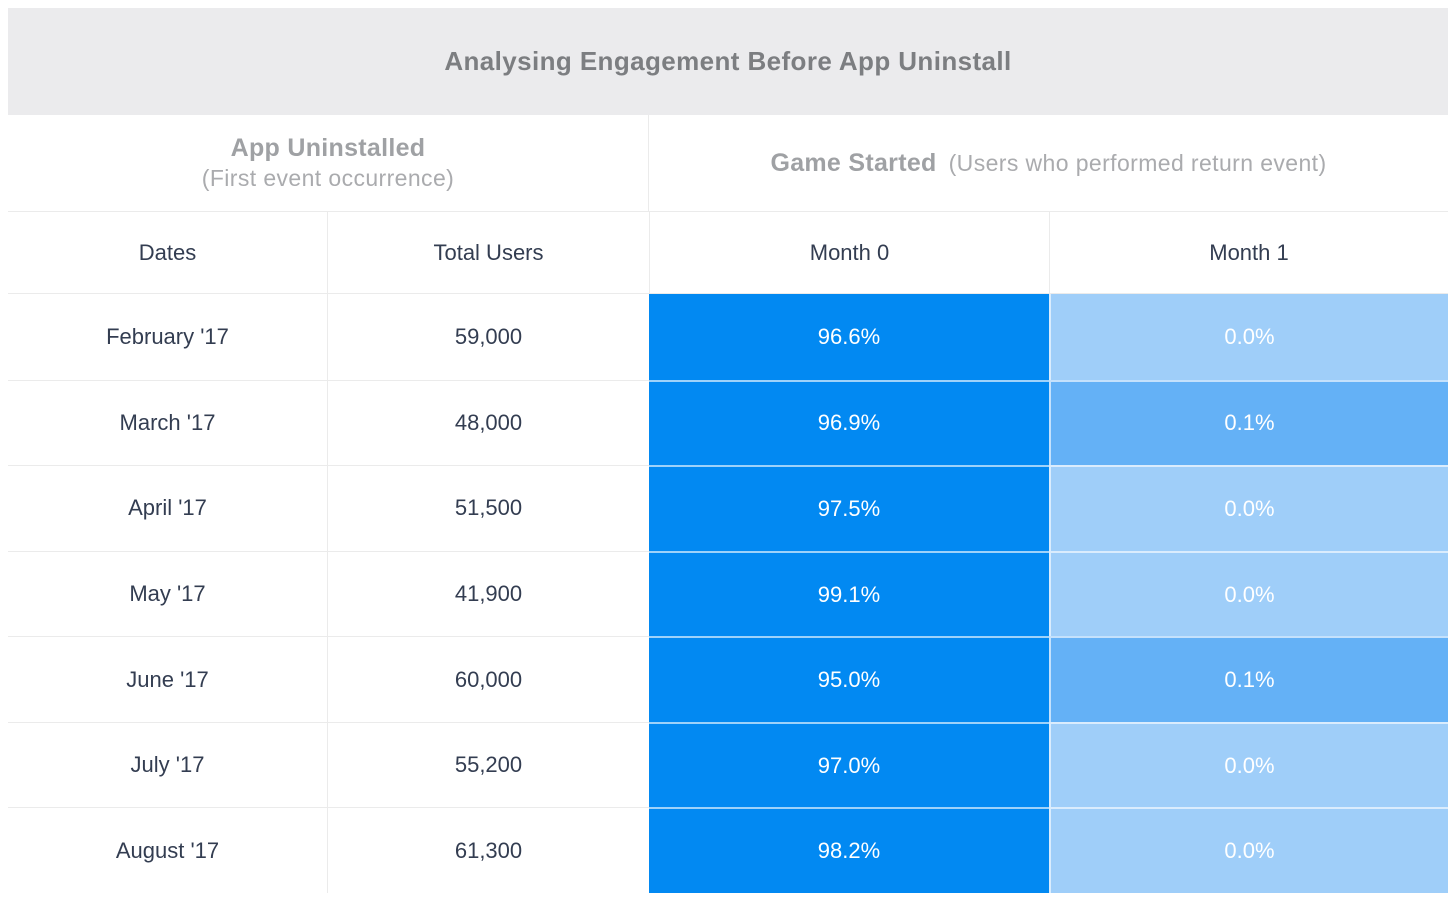 The width and height of the screenshot is (1456, 901). I want to click on group-title-app-uninstalled: App Uninstalled, so click(328, 148).